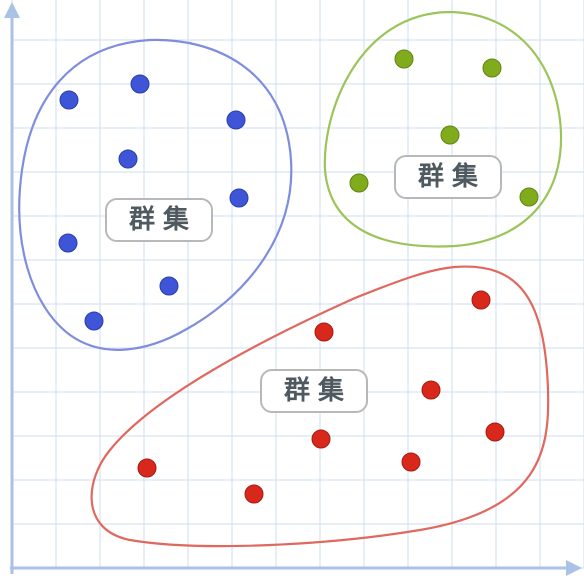 This screenshot has height=580, width=584. I want to click on cluster-label-green: 群集, so click(448, 177).